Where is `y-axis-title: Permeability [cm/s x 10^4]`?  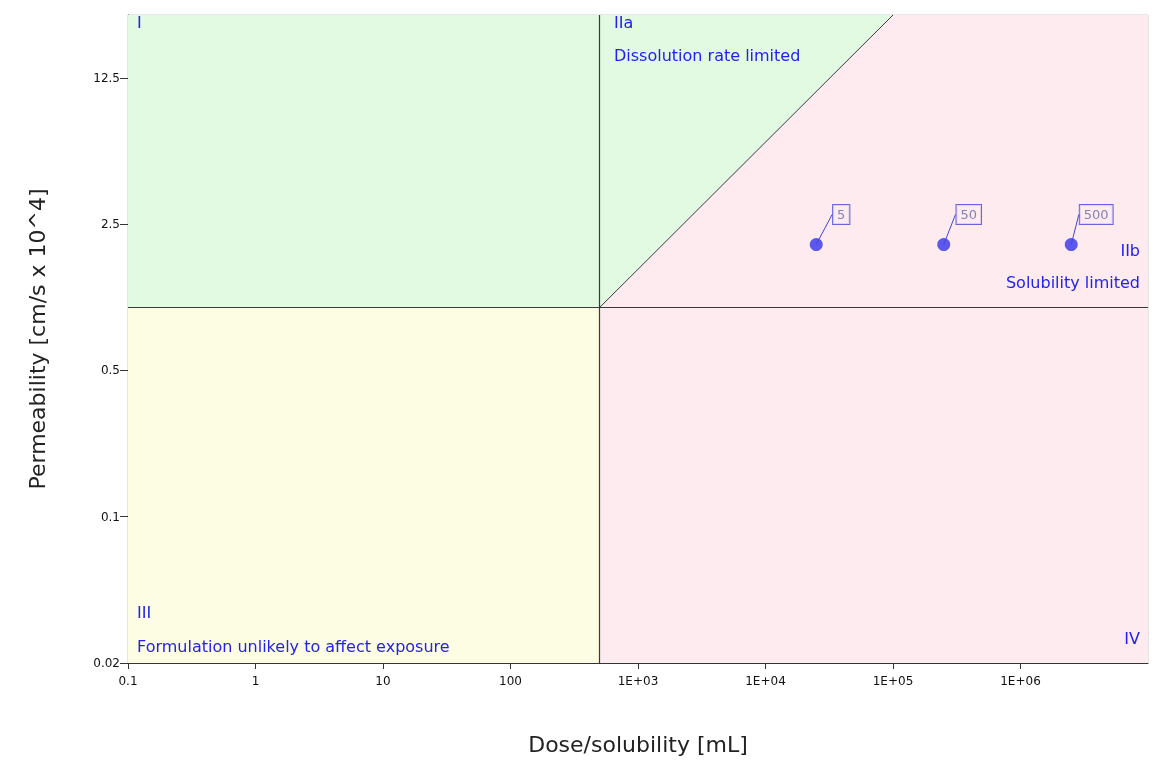
y-axis-title: Permeability [cm/s x 10^4] is located at coordinates (37, 339).